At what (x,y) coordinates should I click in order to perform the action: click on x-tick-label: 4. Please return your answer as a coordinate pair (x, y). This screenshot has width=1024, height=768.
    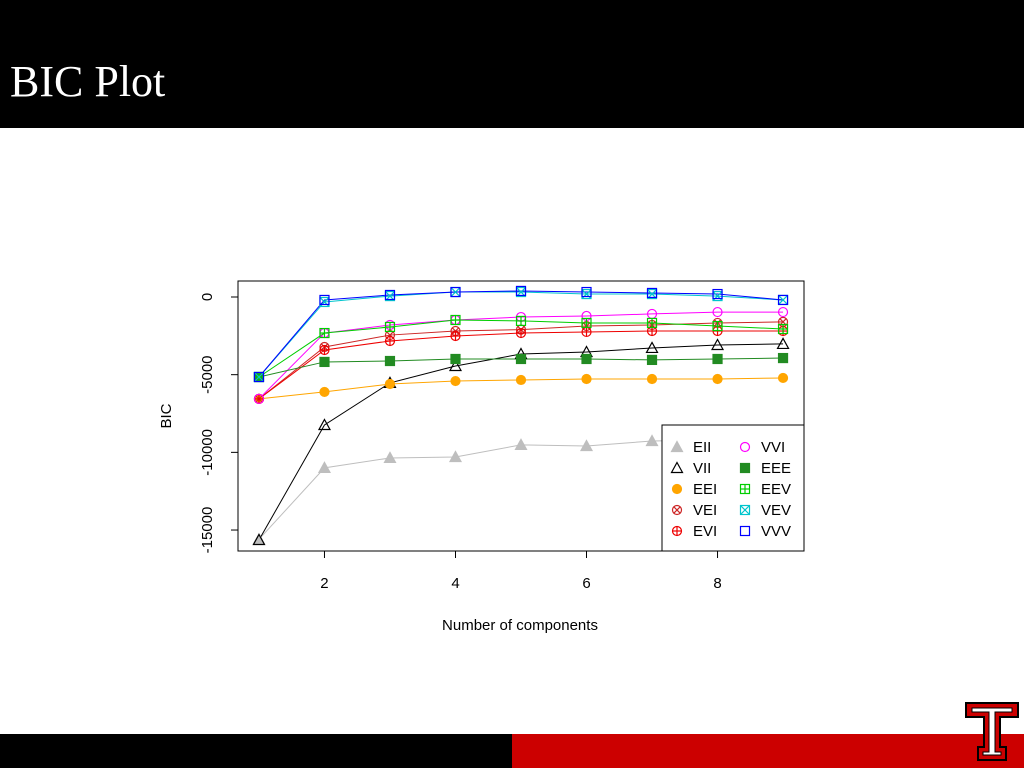
    Looking at the image, I should click on (455, 583).